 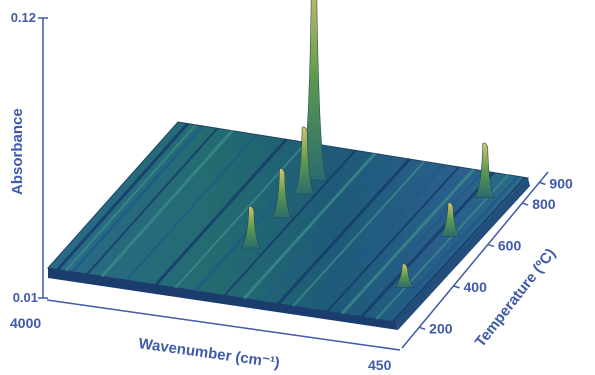 I want to click on temperature-tick-label: 900, so click(x=561, y=183).